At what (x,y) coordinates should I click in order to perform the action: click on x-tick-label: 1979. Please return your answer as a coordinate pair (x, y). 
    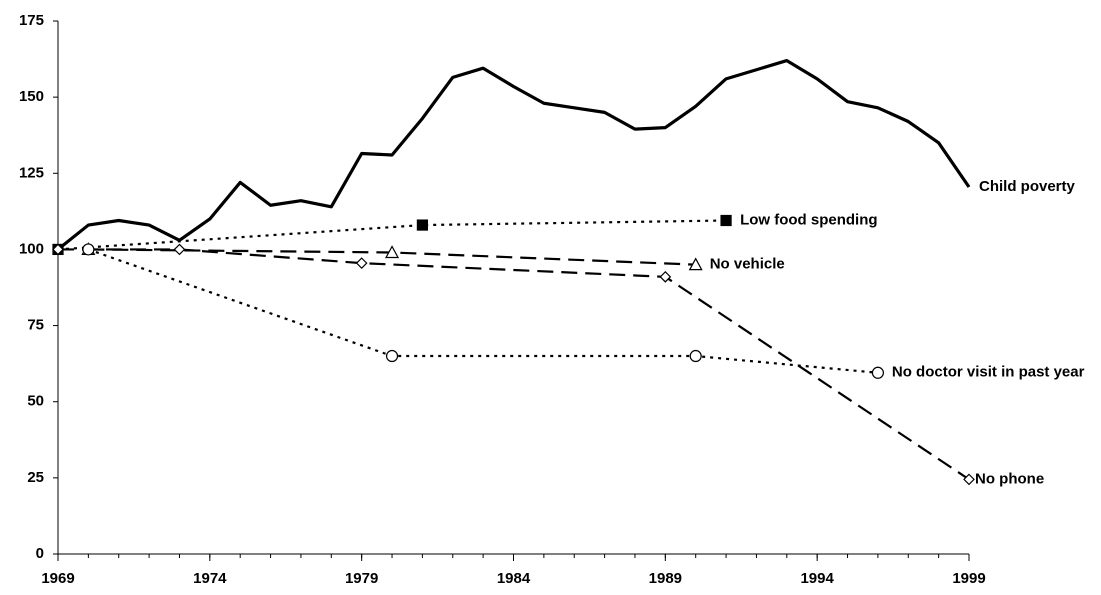
    Looking at the image, I should click on (361, 578).